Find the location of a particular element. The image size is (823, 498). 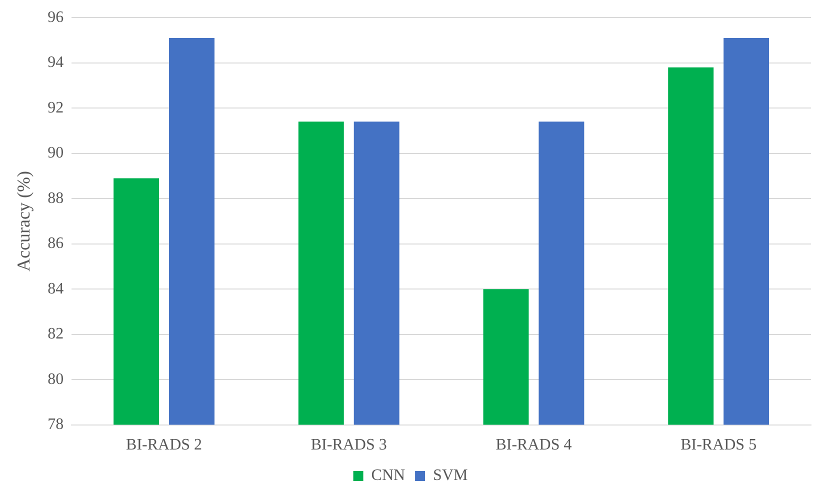

y-tick-label: 90 is located at coordinates (56, 153).